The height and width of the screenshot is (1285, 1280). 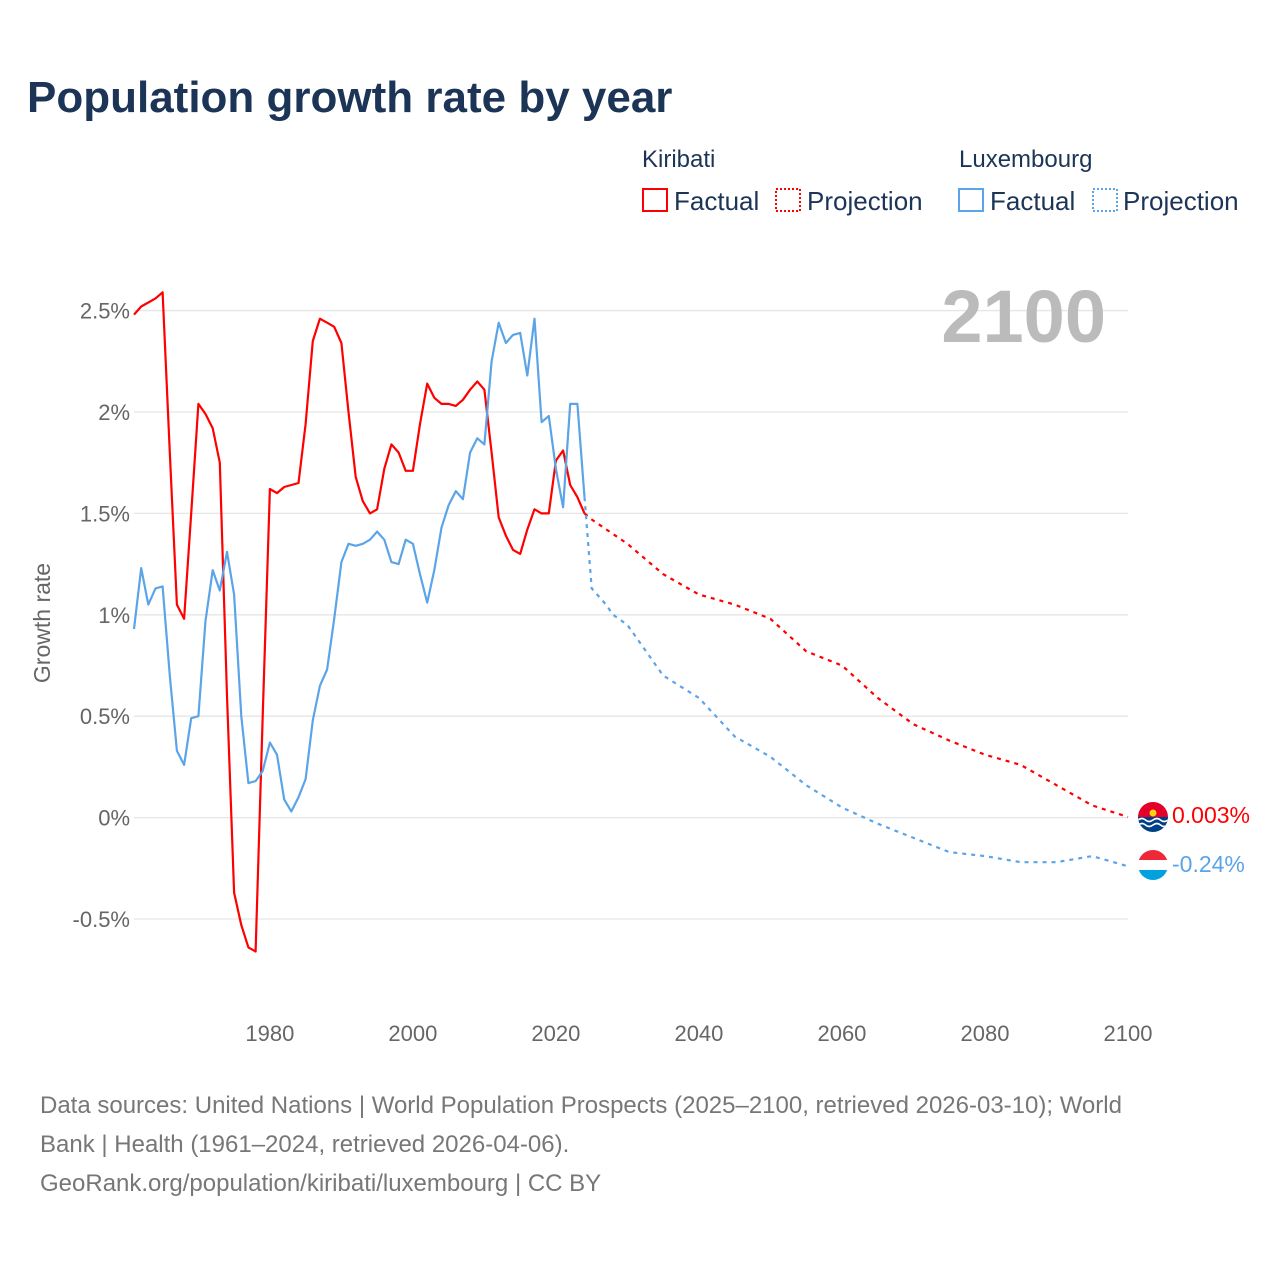 I want to click on chart-title: Population growth rate by year, so click(x=349, y=97).